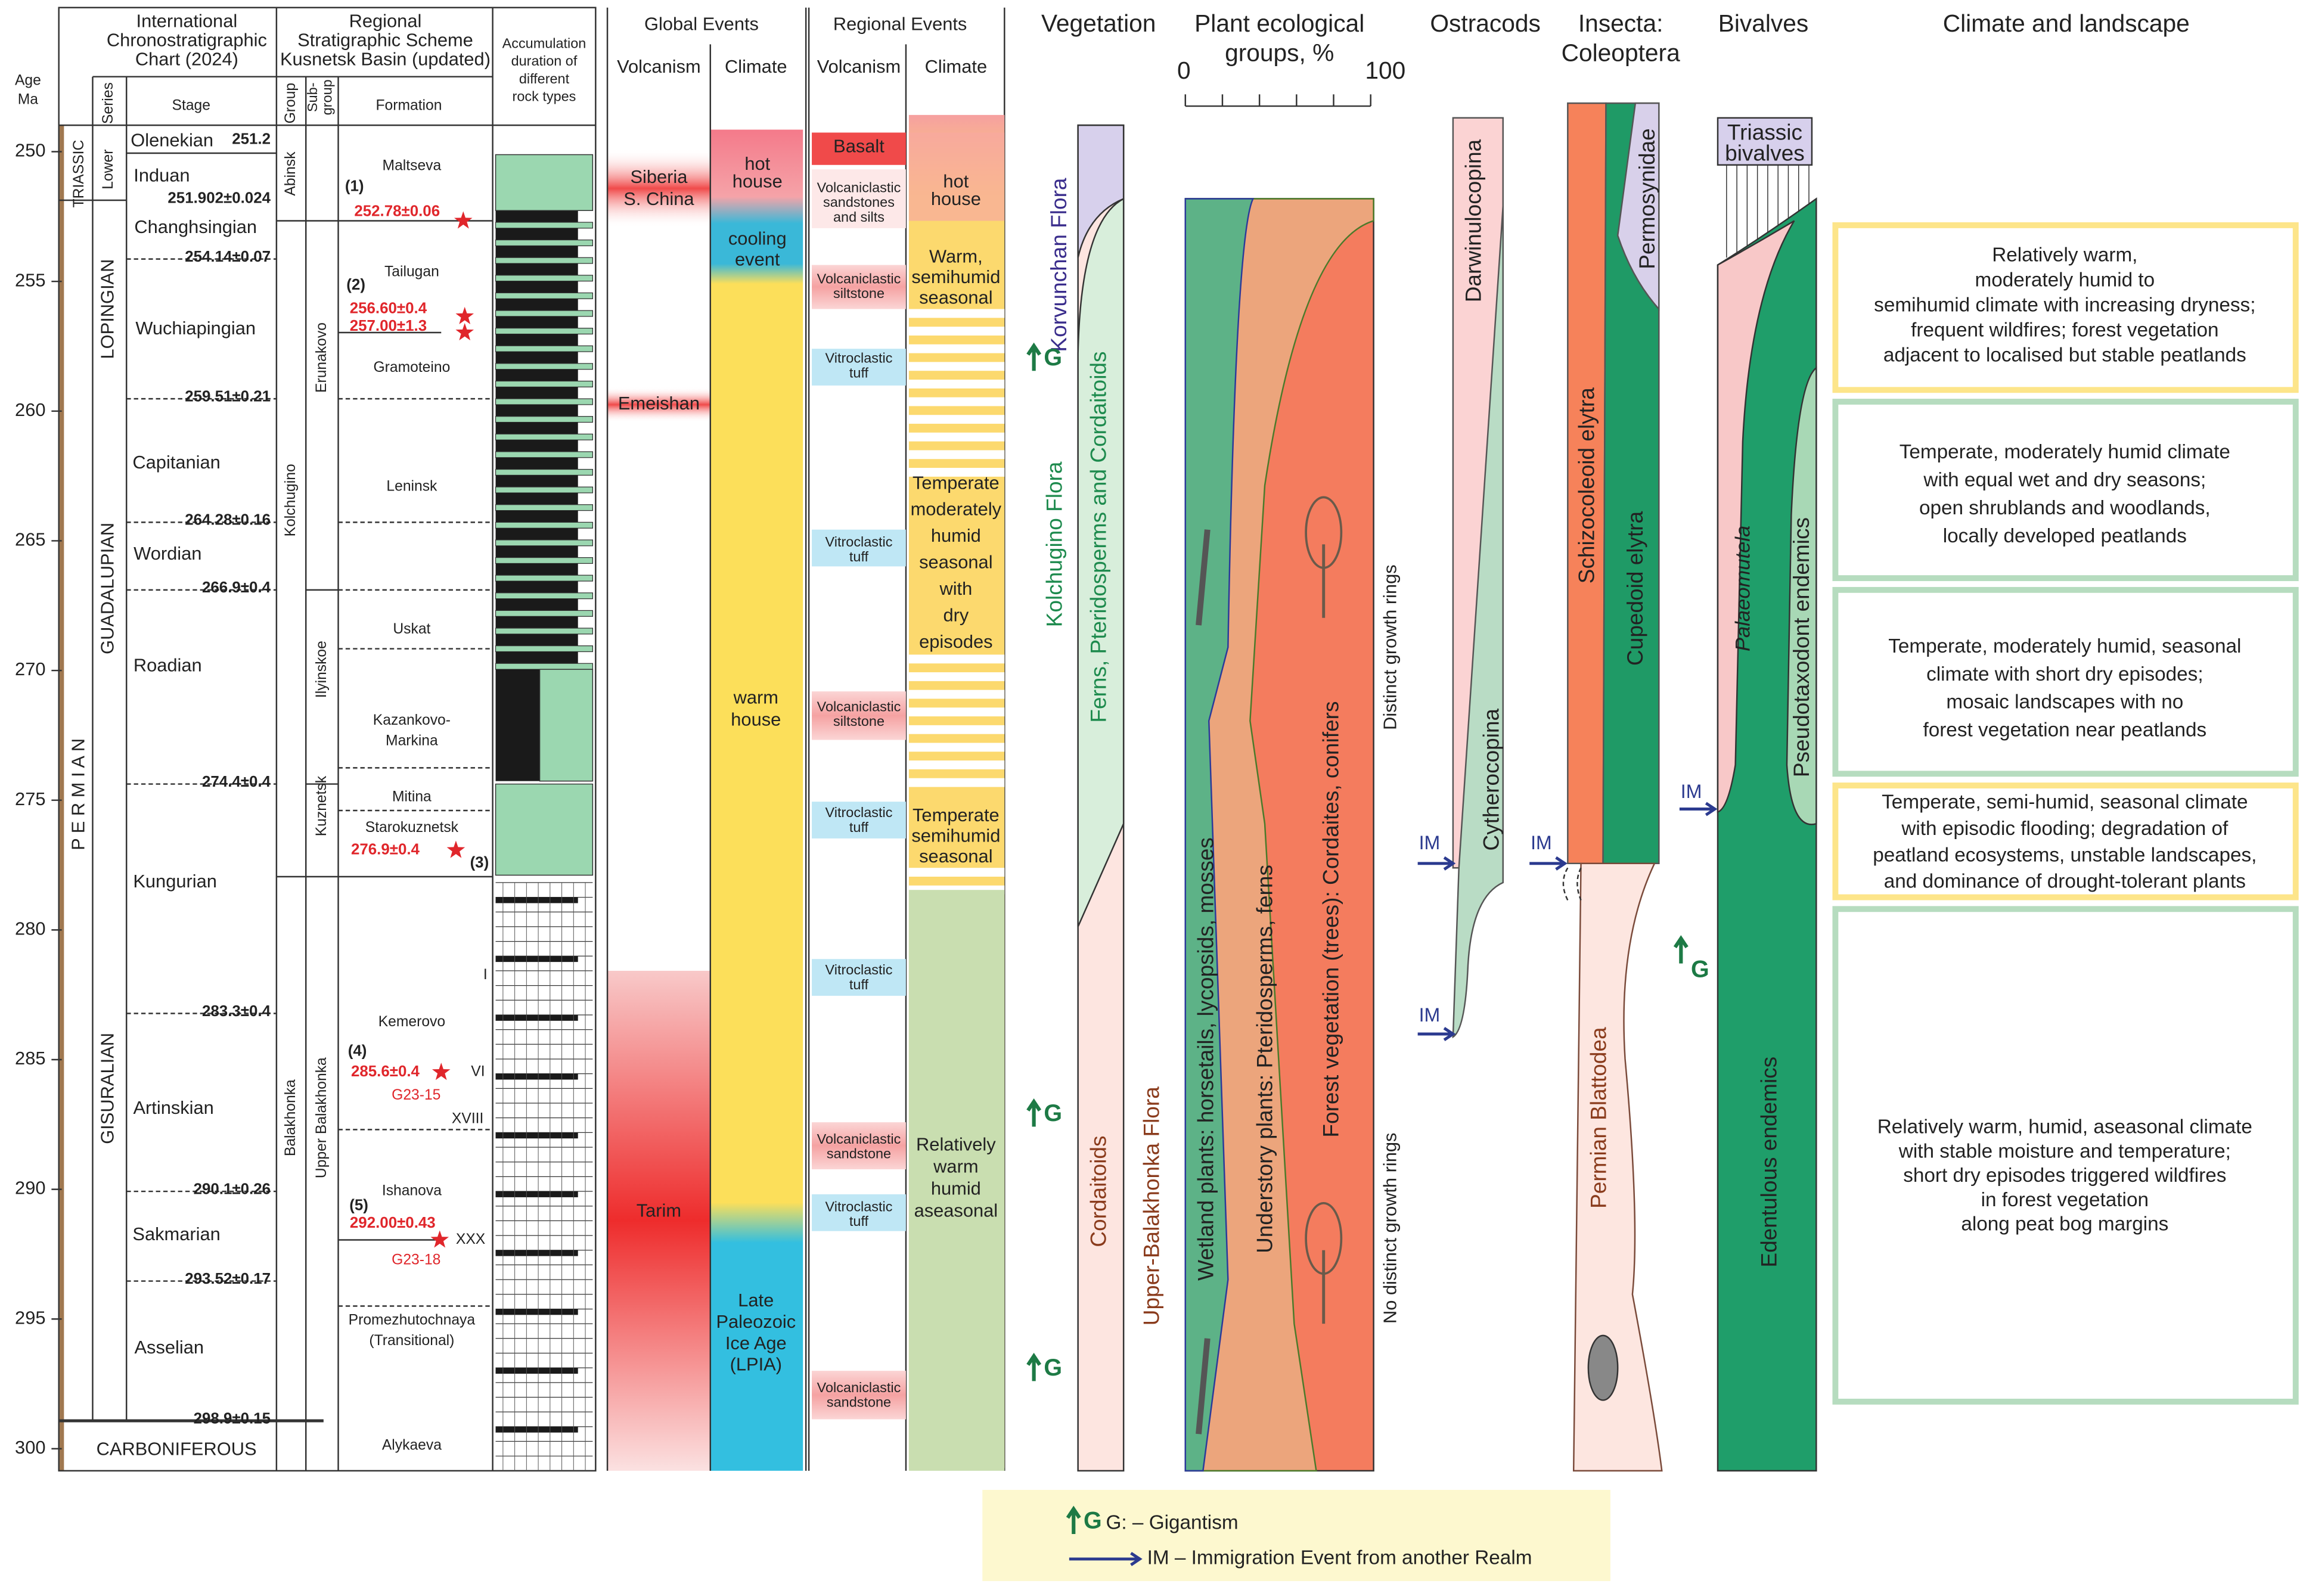 This screenshot has height=1596, width=2306. What do you see at coordinates (441, 1071) in the screenshot?
I see `date-star` at bounding box center [441, 1071].